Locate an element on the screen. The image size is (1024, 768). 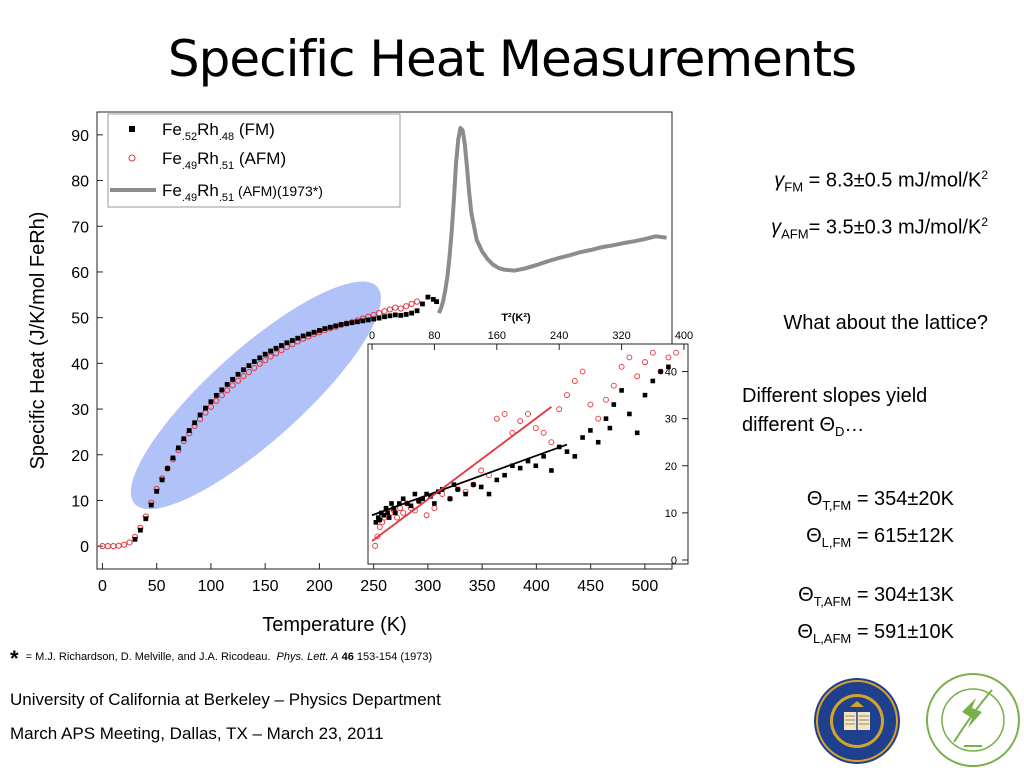
gamma-symbol: γ is located at coordinates (776, 227).